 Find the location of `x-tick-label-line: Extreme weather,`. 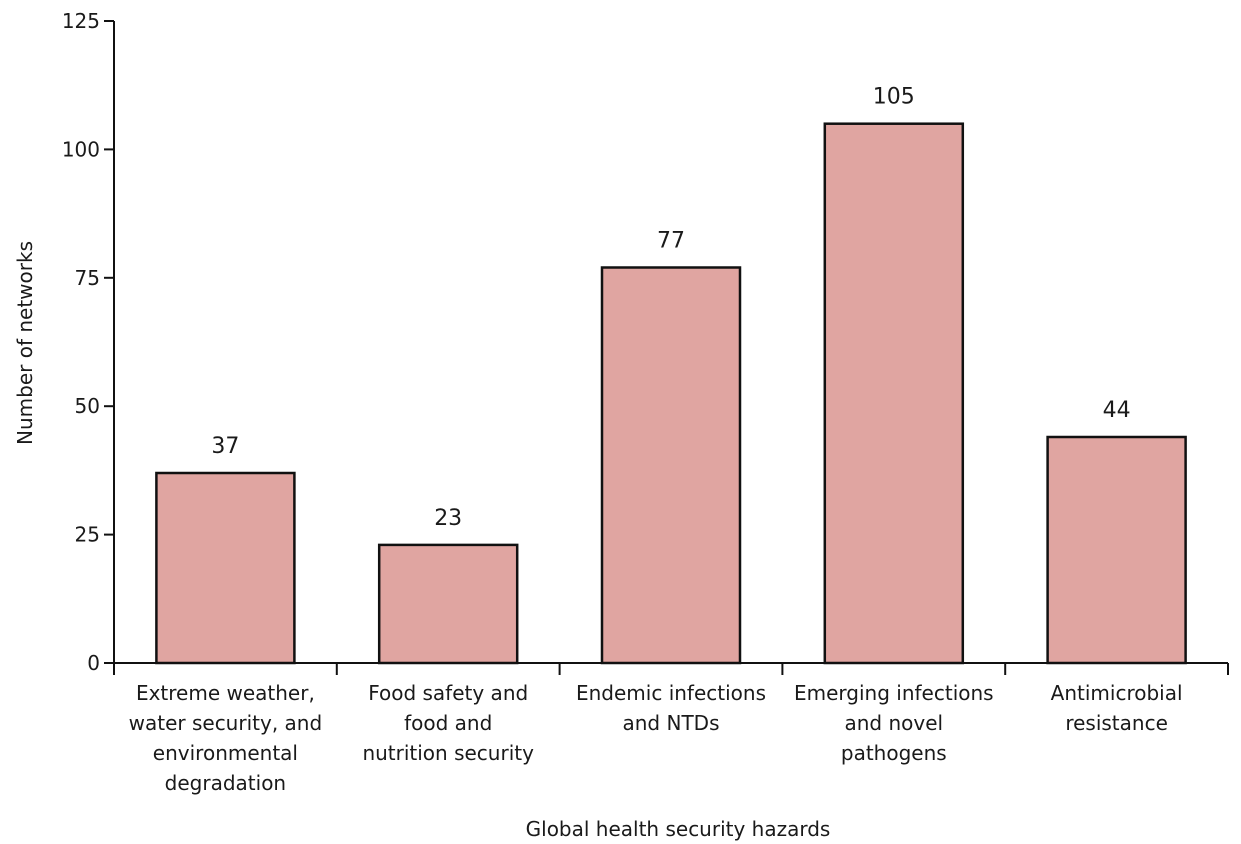

x-tick-label-line: Extreme weather, is located at coordinates (225, 693).